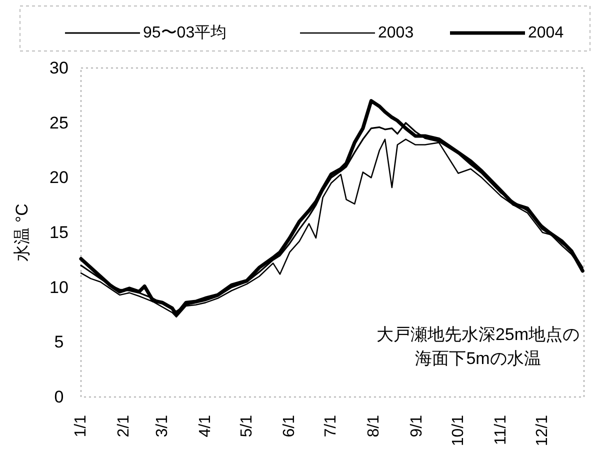 Image resolution: width=598 pixels, height=458 pixels. What do you see at coordinates (185, 33) in the screenshot?
I see `legend-label: 95〜03平均` at bounding box center [185, 33].